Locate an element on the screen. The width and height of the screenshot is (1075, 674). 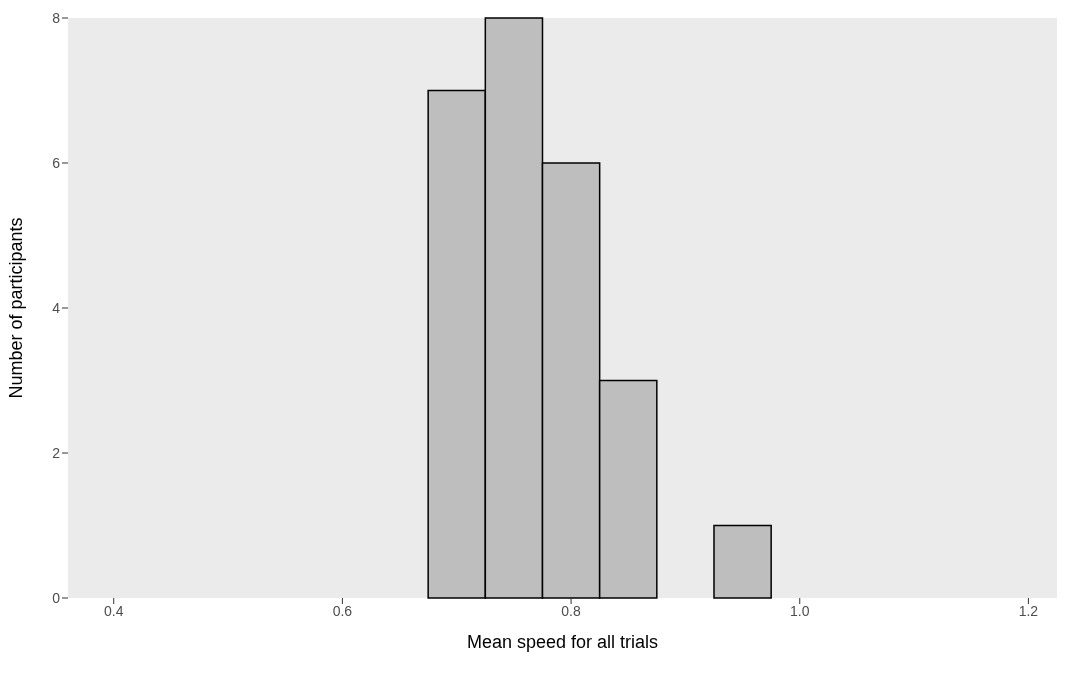
y-tick-label: 4 is located at coordinates (56, 307).